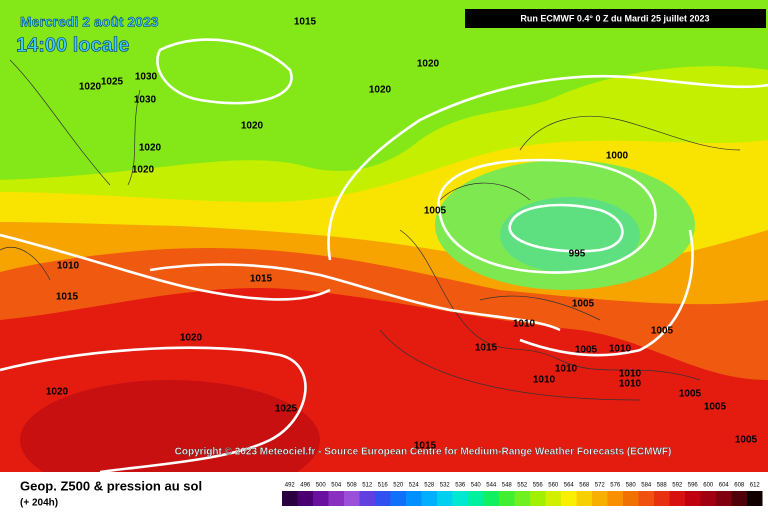  What do you see at coordinates (290, 486) in the screenshot?
I see `colorbar-label: 492` at bounding box center [290, 486].